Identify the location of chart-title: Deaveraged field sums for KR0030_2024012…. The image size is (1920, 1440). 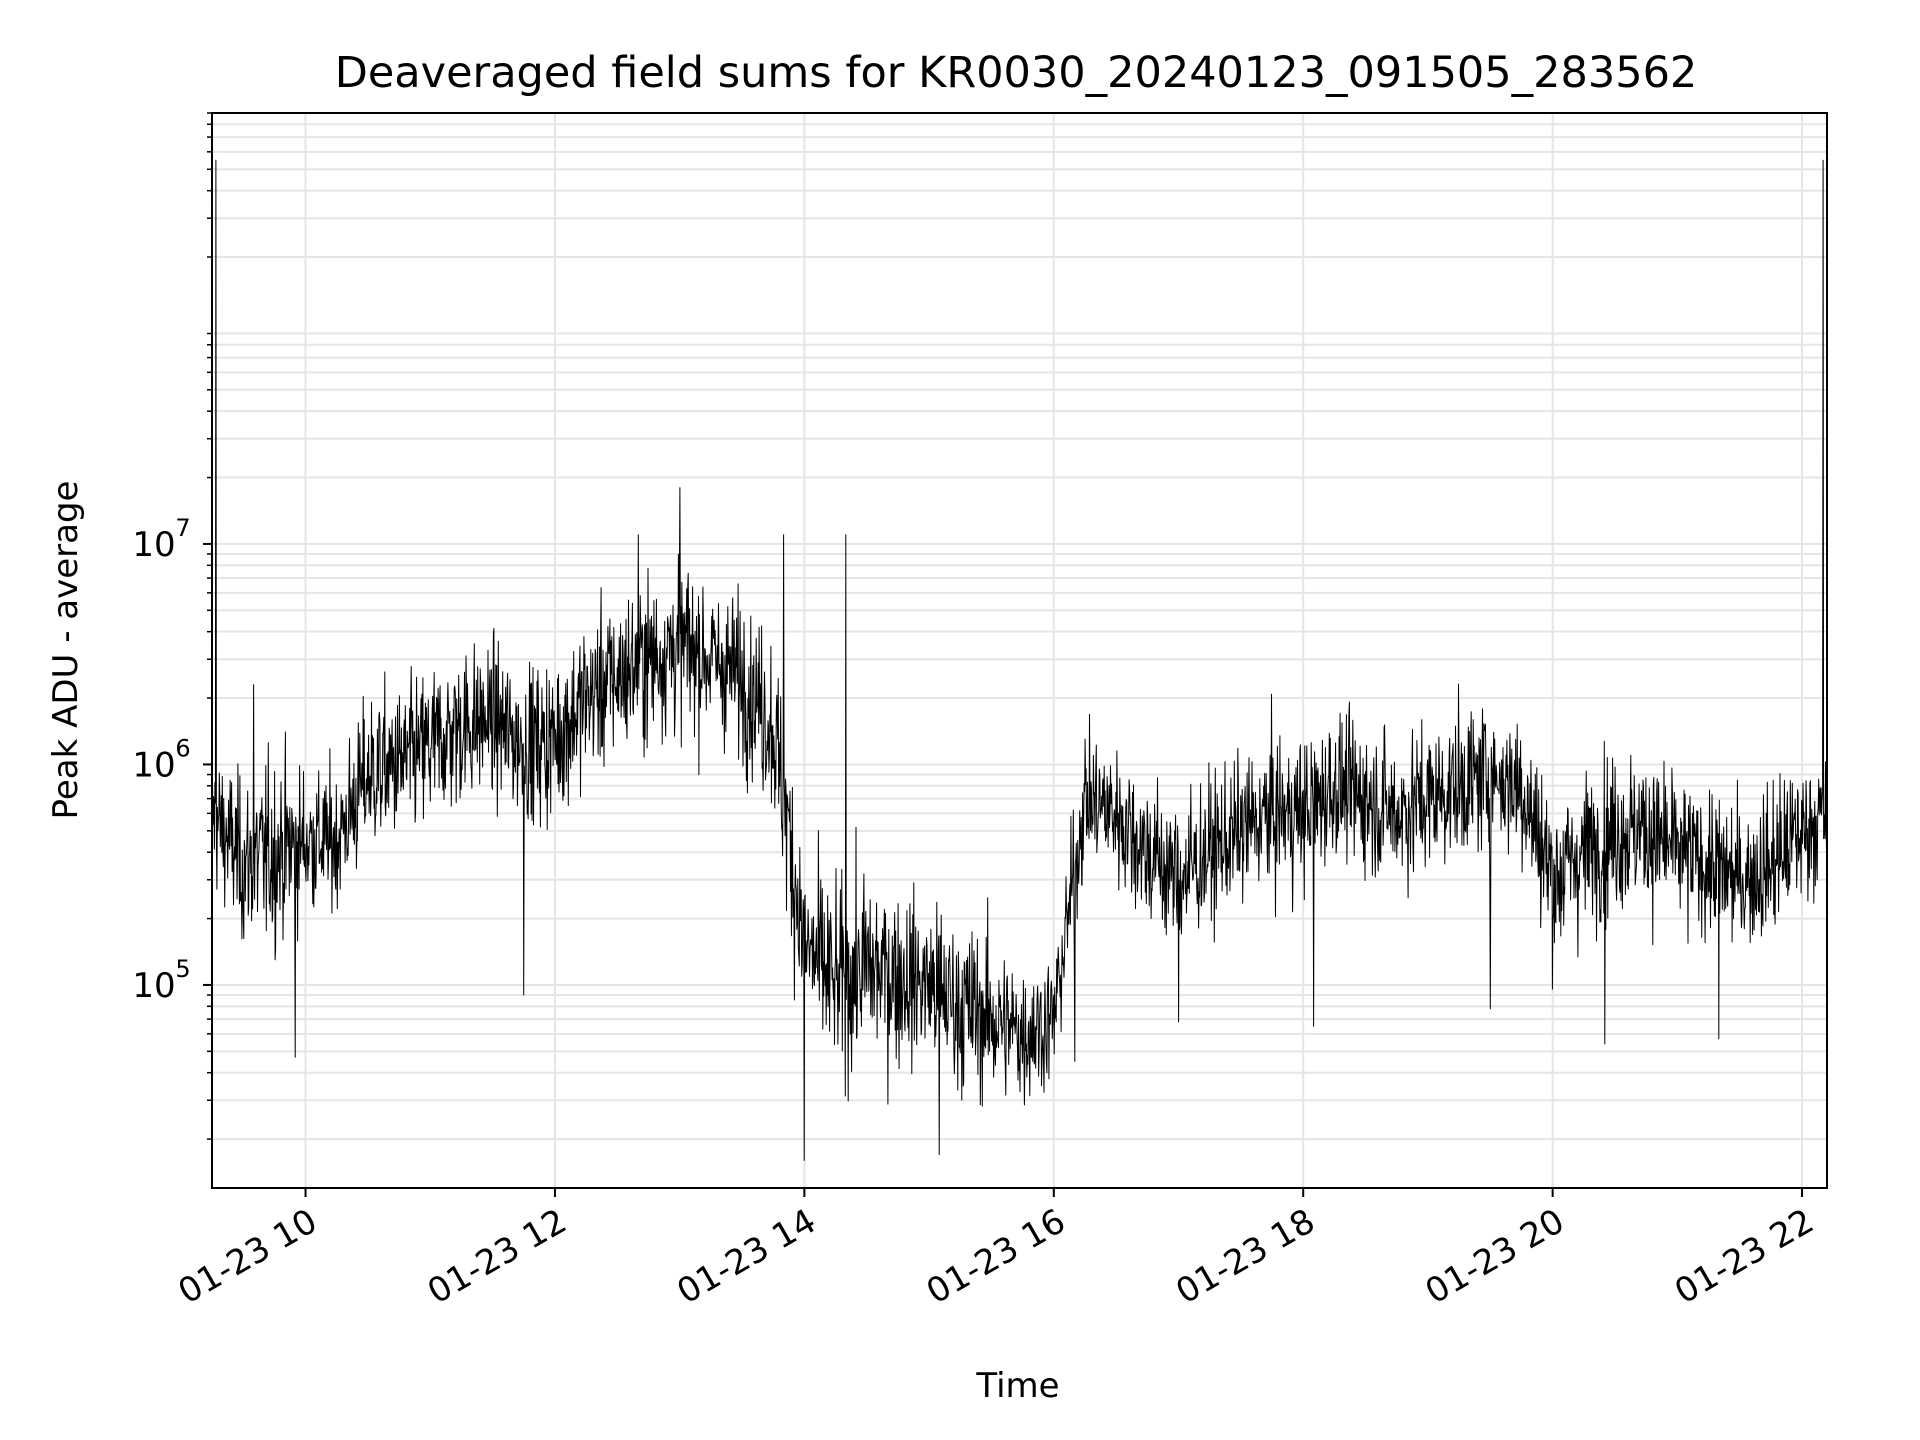
(1016, 73).